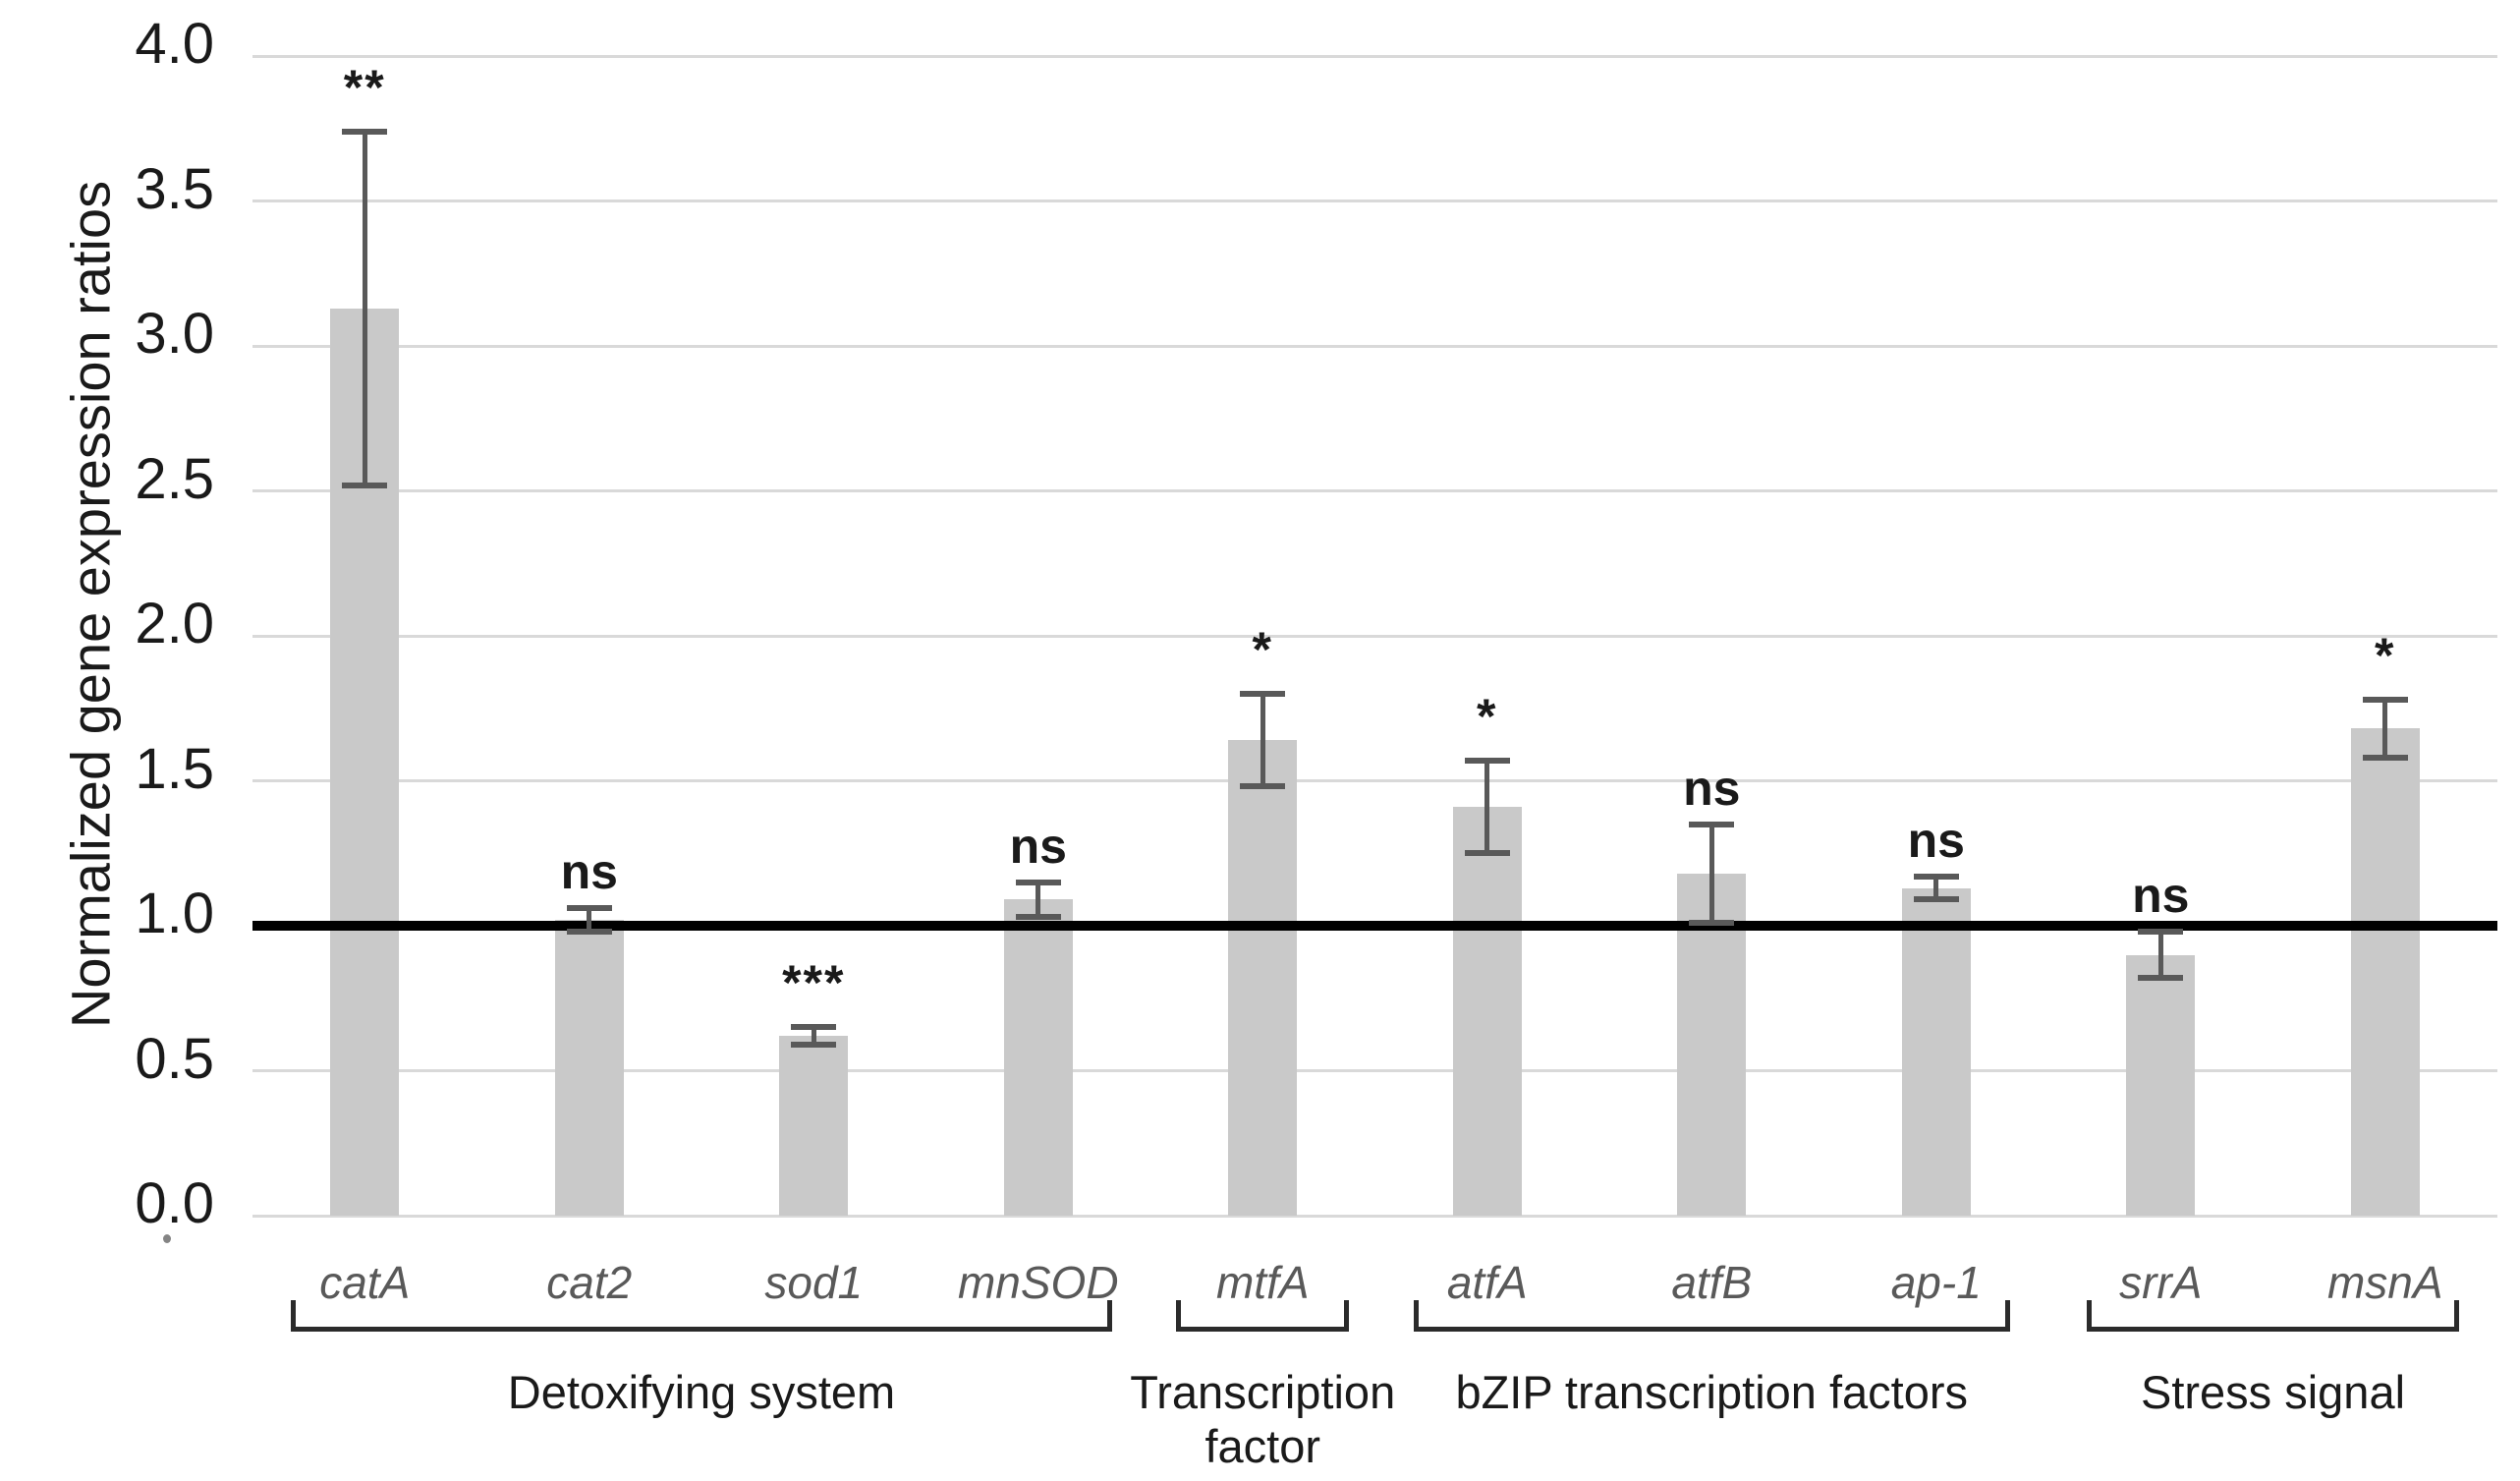 This screenshot has height=1481, width=2520. What do you see at coordinates (1711, 874) in the screenshot?
I see `error-bar-stem-atfB` at bounding box center [1711, 874].